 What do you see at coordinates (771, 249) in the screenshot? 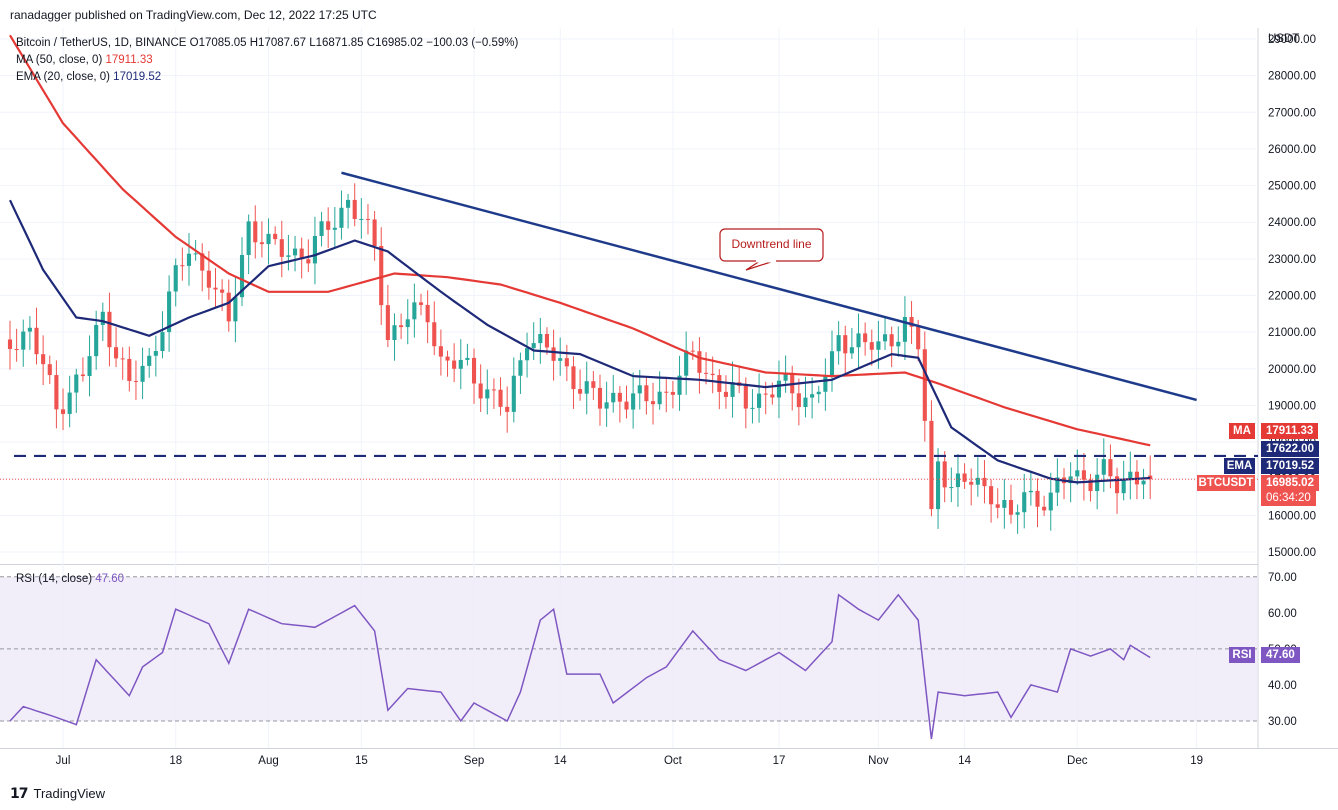
I see `annotations: Downtrend line` at bounding box center [771, 249].